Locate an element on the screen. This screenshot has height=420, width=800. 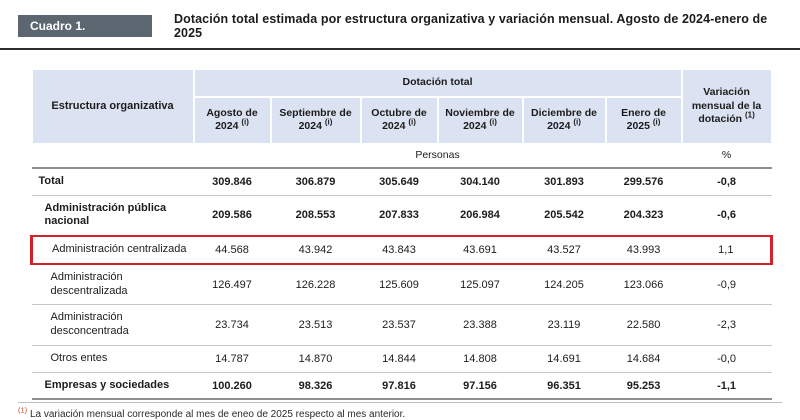
cuadro-badge: Cuadro 1. is located at coordinates (85, 26).